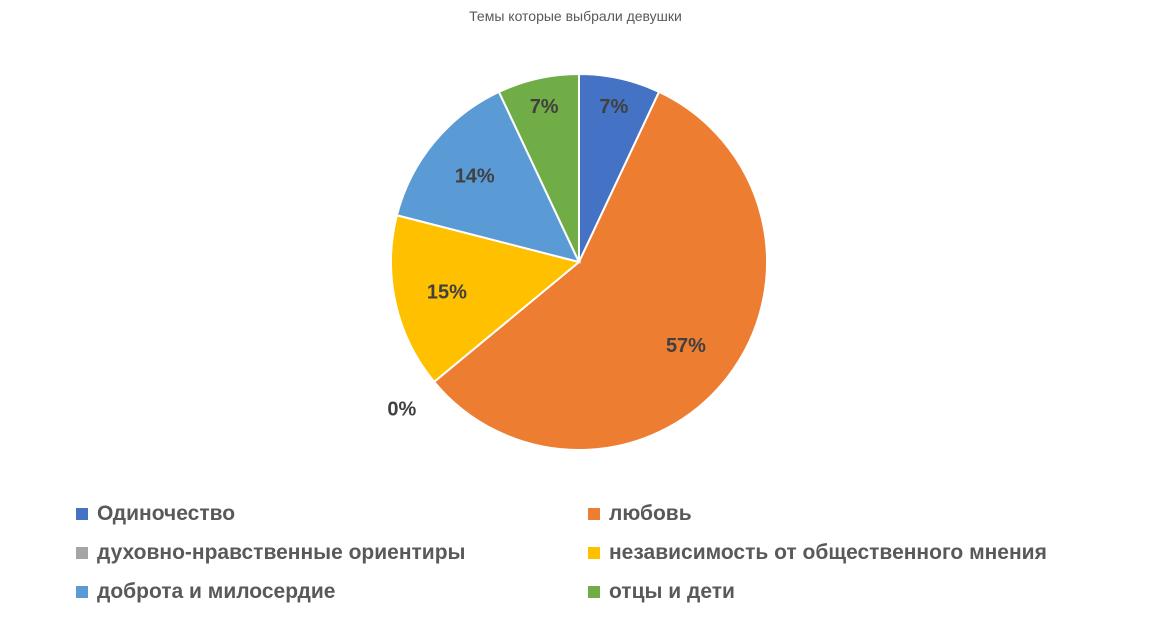 The width and height of the screenshot is (1151, 617). Describe the element at coordinates (216, 591) in the screenshot. I see `legend-label: доброта и милосердие` at that location.